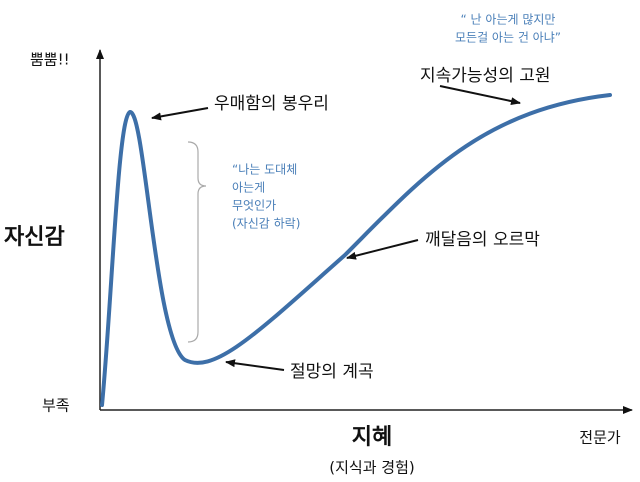 This screenshot has width=640, height=482. What do you see at coordinates (248, 188) in the screenshot?
I see `quote-line: 아는게` at bounding box center [248, 188].